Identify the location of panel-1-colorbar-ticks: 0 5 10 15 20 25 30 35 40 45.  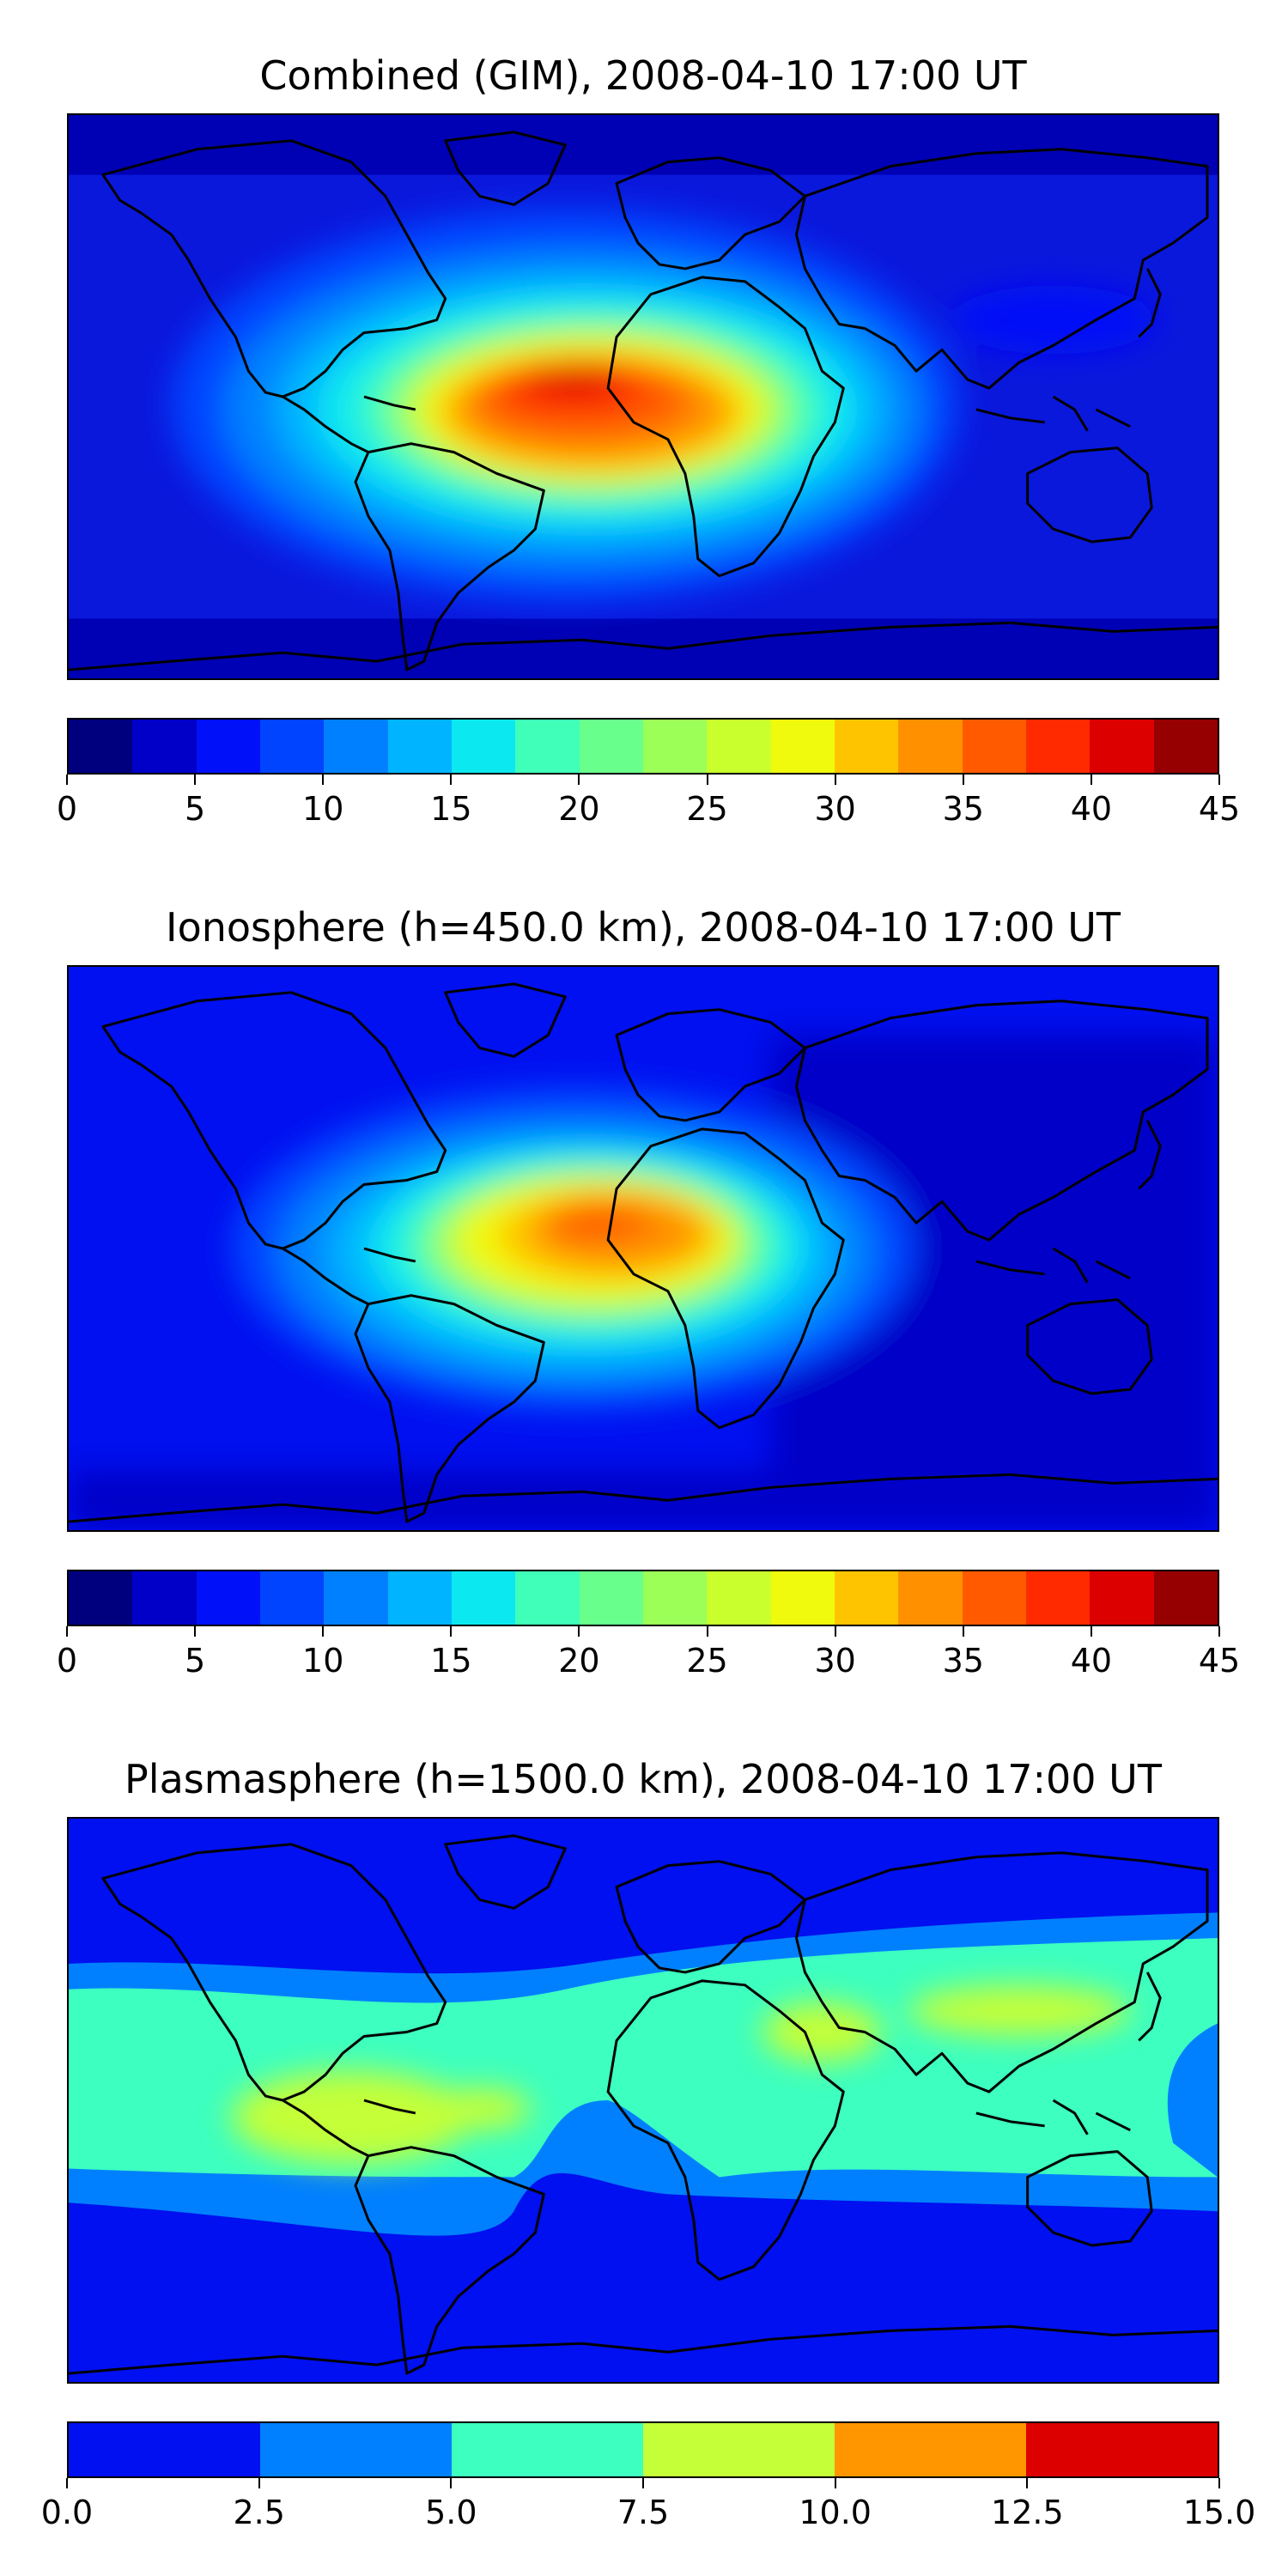
(649, 805).